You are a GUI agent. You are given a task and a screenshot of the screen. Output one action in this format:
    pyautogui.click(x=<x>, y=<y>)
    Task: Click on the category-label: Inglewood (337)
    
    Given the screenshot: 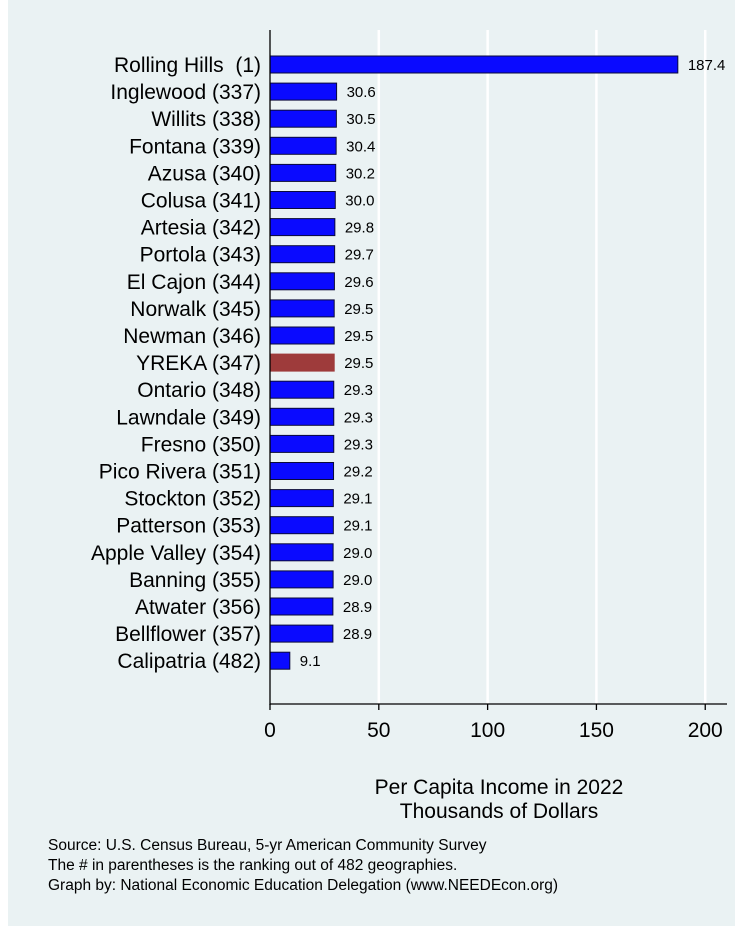 What is the action you would take?
    pyautogui.click(x=185, y=92)
    